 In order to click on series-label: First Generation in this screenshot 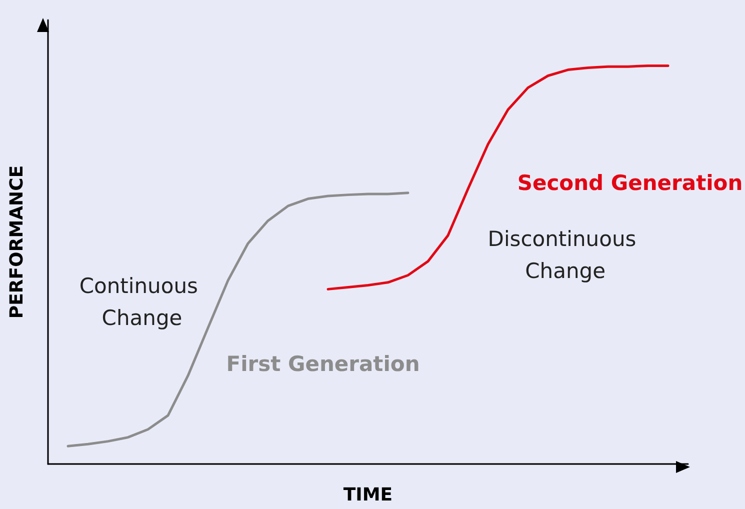, I will do `click(323, 364)`.